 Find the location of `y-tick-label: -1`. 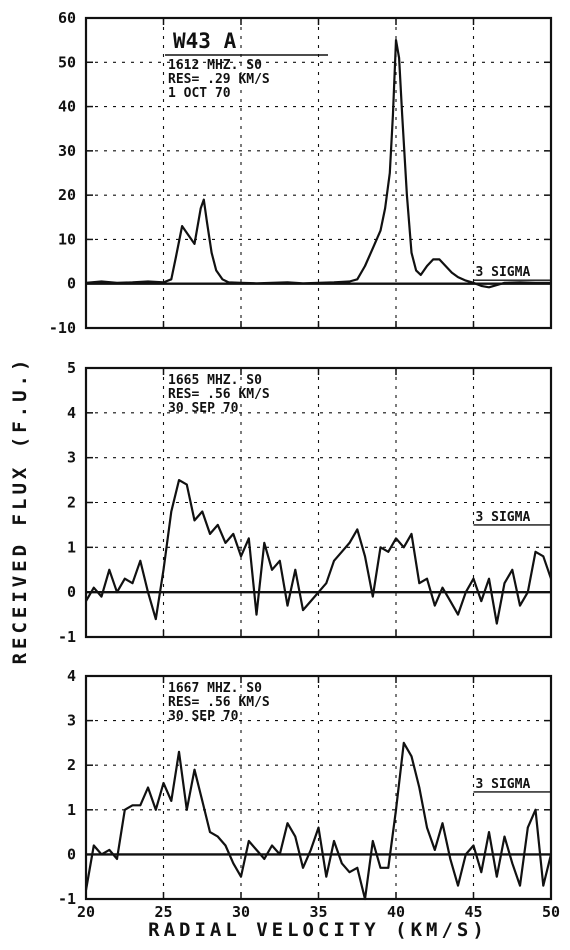

y-tick-label: -1 is located at coordinates (67, 899).